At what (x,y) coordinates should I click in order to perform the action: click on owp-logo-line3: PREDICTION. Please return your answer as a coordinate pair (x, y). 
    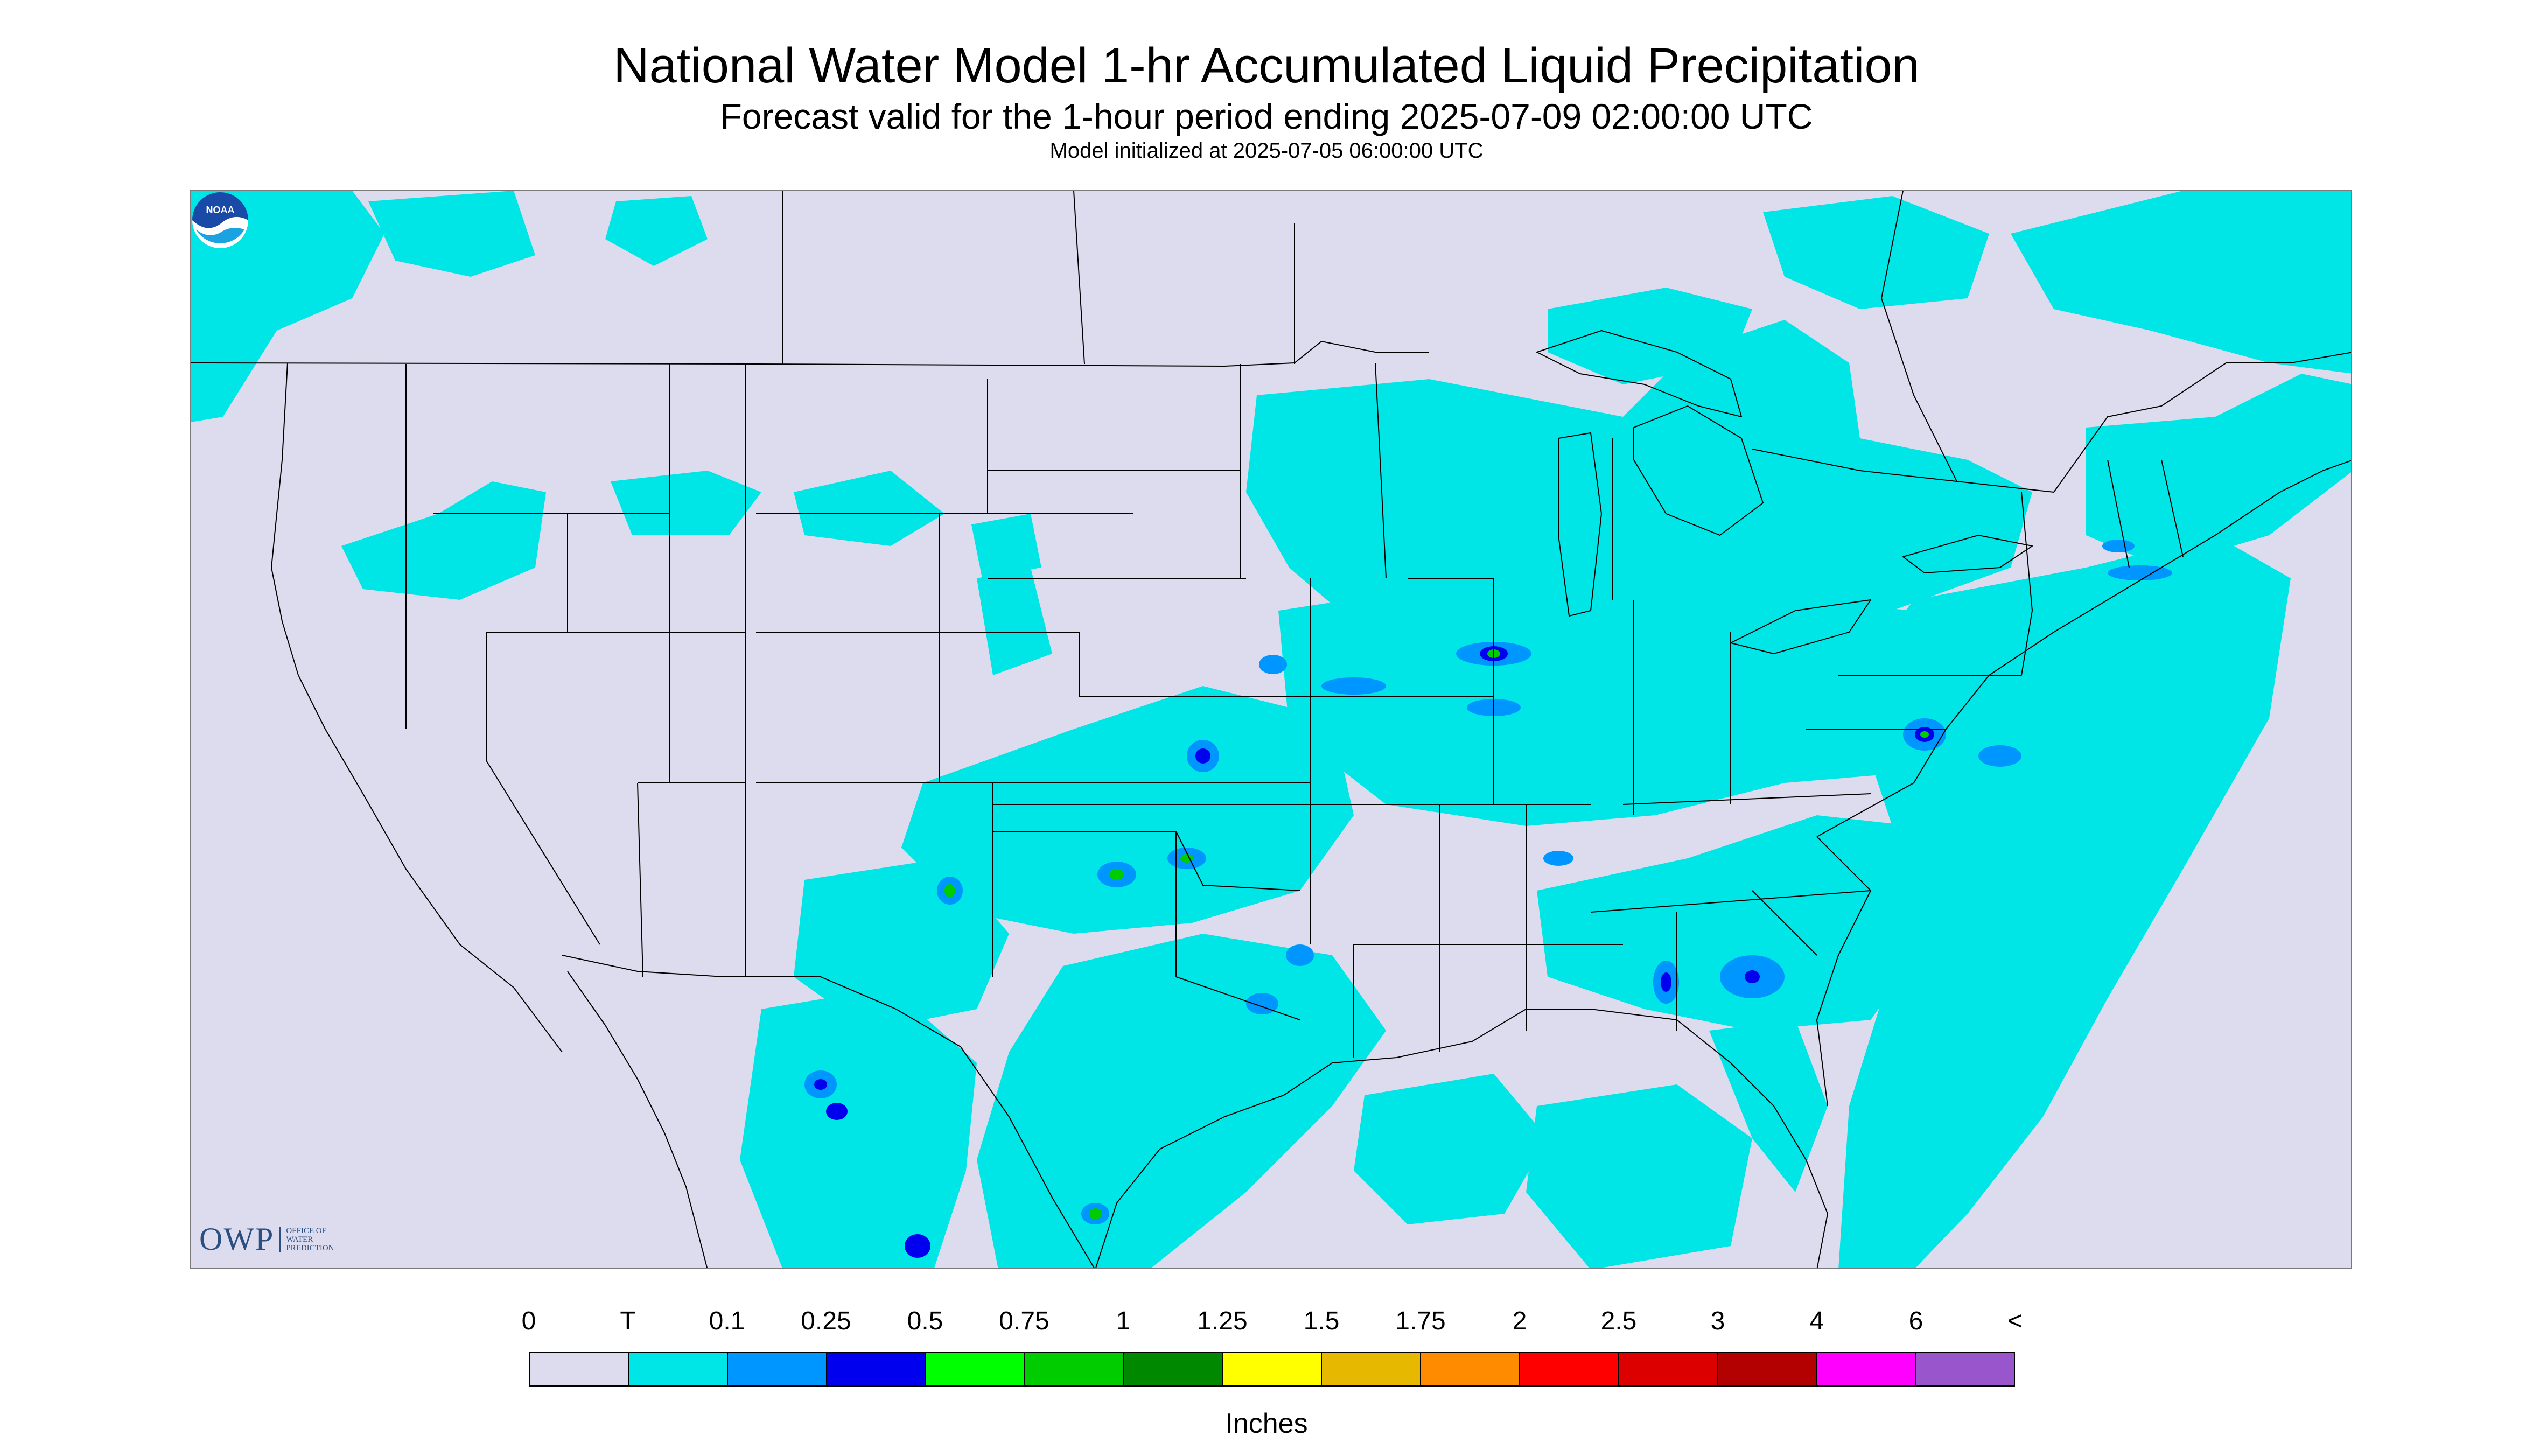
    Looking at the image, I should click on (310, 1247).